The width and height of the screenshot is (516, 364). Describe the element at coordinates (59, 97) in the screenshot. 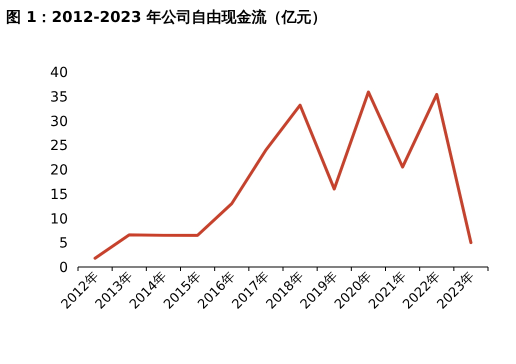

I see `y-tick-label: 35` at that location.